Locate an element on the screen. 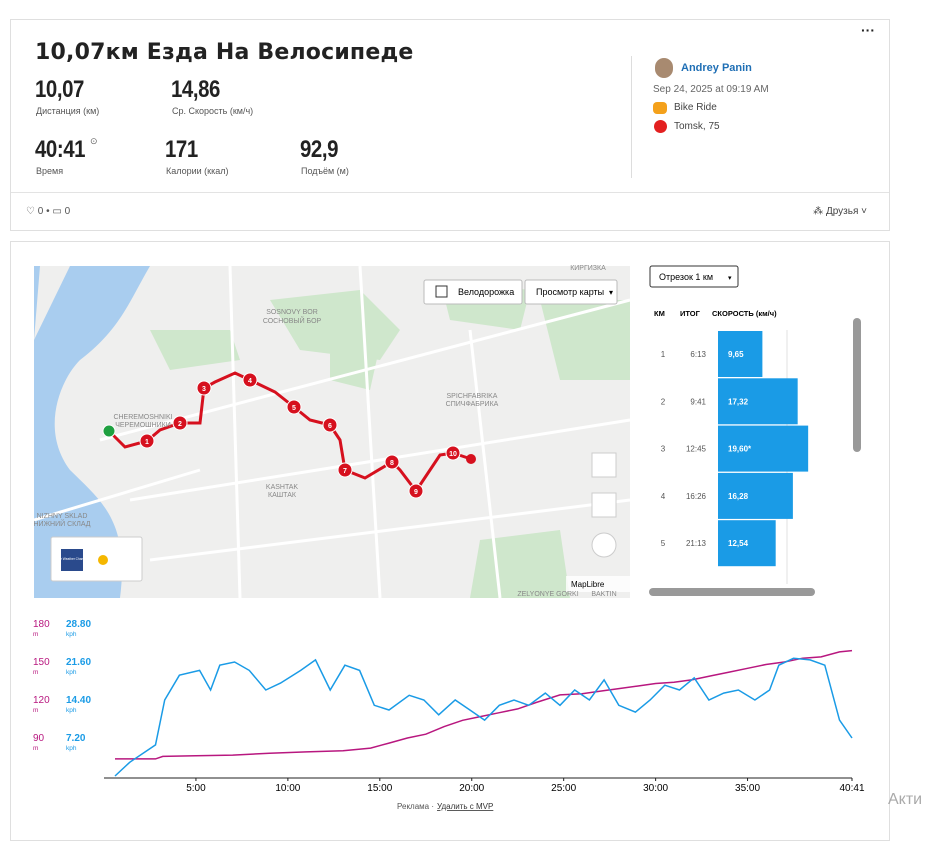 This screenshot has height=841, width=926. split-speed: 19,60* is located at coordinates (740, 449).